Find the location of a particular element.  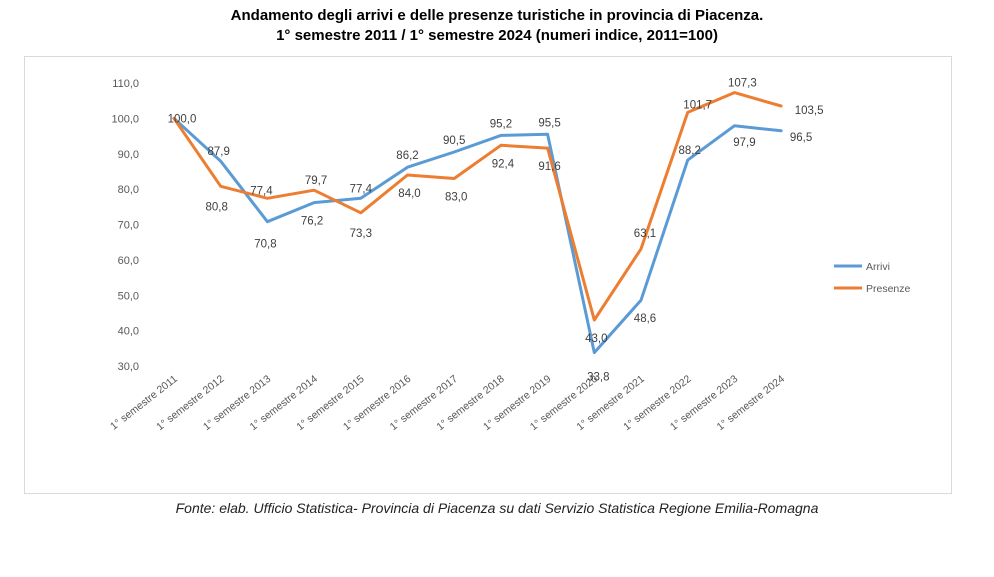

y-tick-label: 30,0 is located at coordinates (128, 367).